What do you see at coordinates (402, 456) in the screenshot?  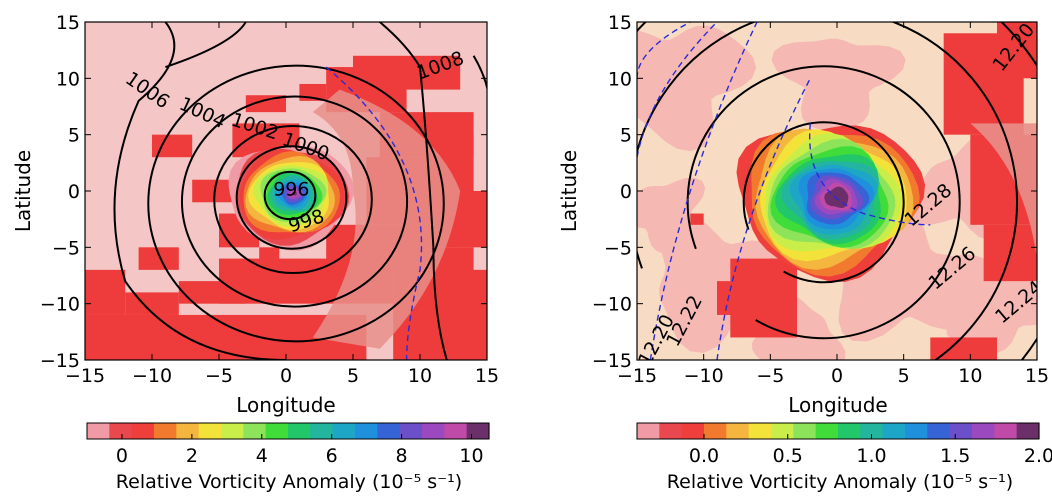 I see `colorbar-tick-label: 8` at bounding box center [402, 456].